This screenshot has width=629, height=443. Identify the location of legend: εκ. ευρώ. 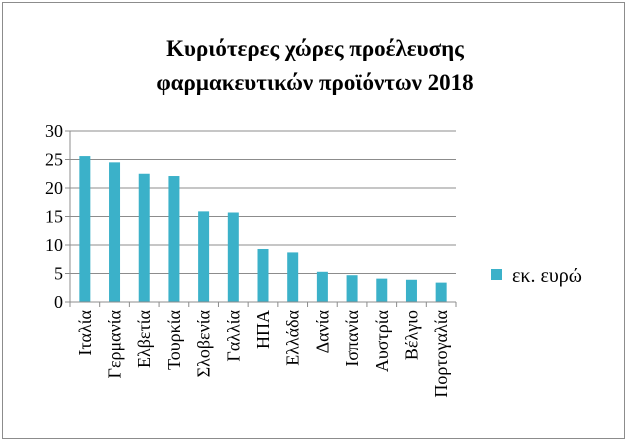
(536, 276).